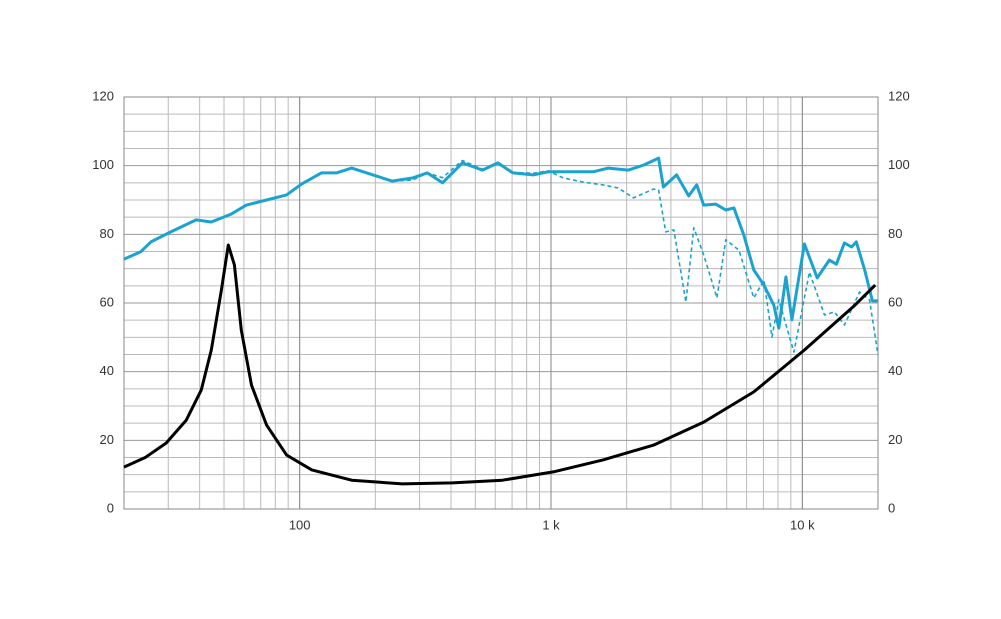 This screenshot has height=619, width=1001. What do you see at coordinates (899, 95) in the screenshot?
I see `y2-tick-label: 120` at bounding box center [899, 95].